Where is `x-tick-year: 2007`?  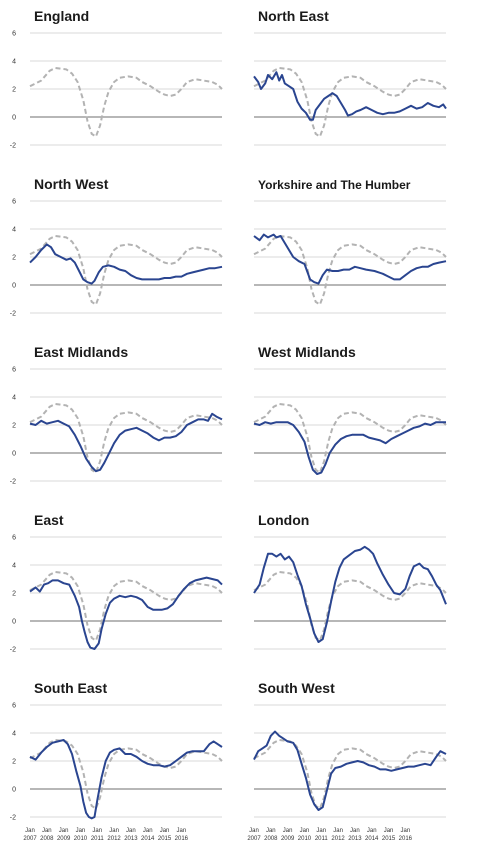 x-tick-year: 2007 is located at coordinates (254, 839).